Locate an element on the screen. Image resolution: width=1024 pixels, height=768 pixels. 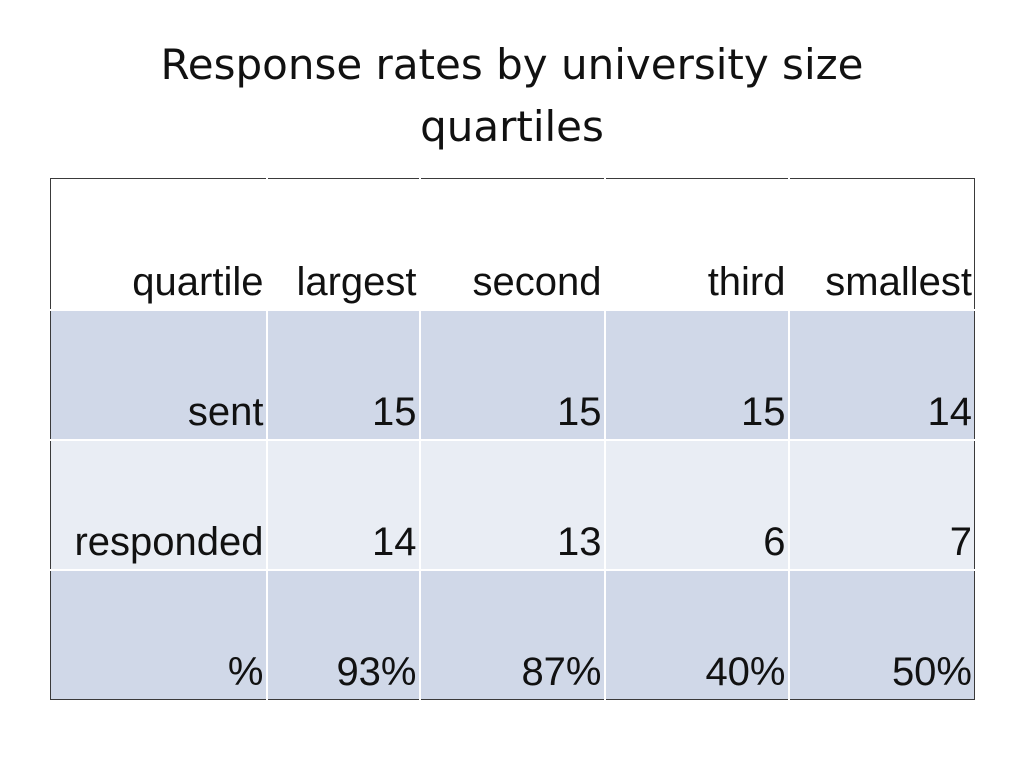
header-cell-smallest: smallest is located at coordinates (881, 244).